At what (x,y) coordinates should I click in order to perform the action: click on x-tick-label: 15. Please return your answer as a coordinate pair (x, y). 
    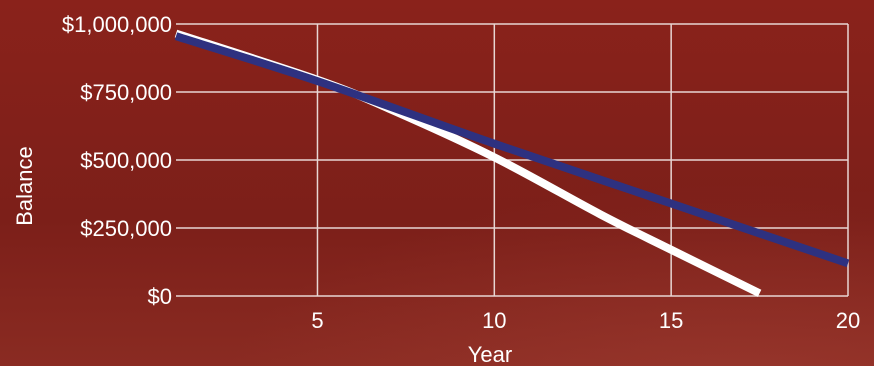
    Looking at the image, I should click on (671, 320).